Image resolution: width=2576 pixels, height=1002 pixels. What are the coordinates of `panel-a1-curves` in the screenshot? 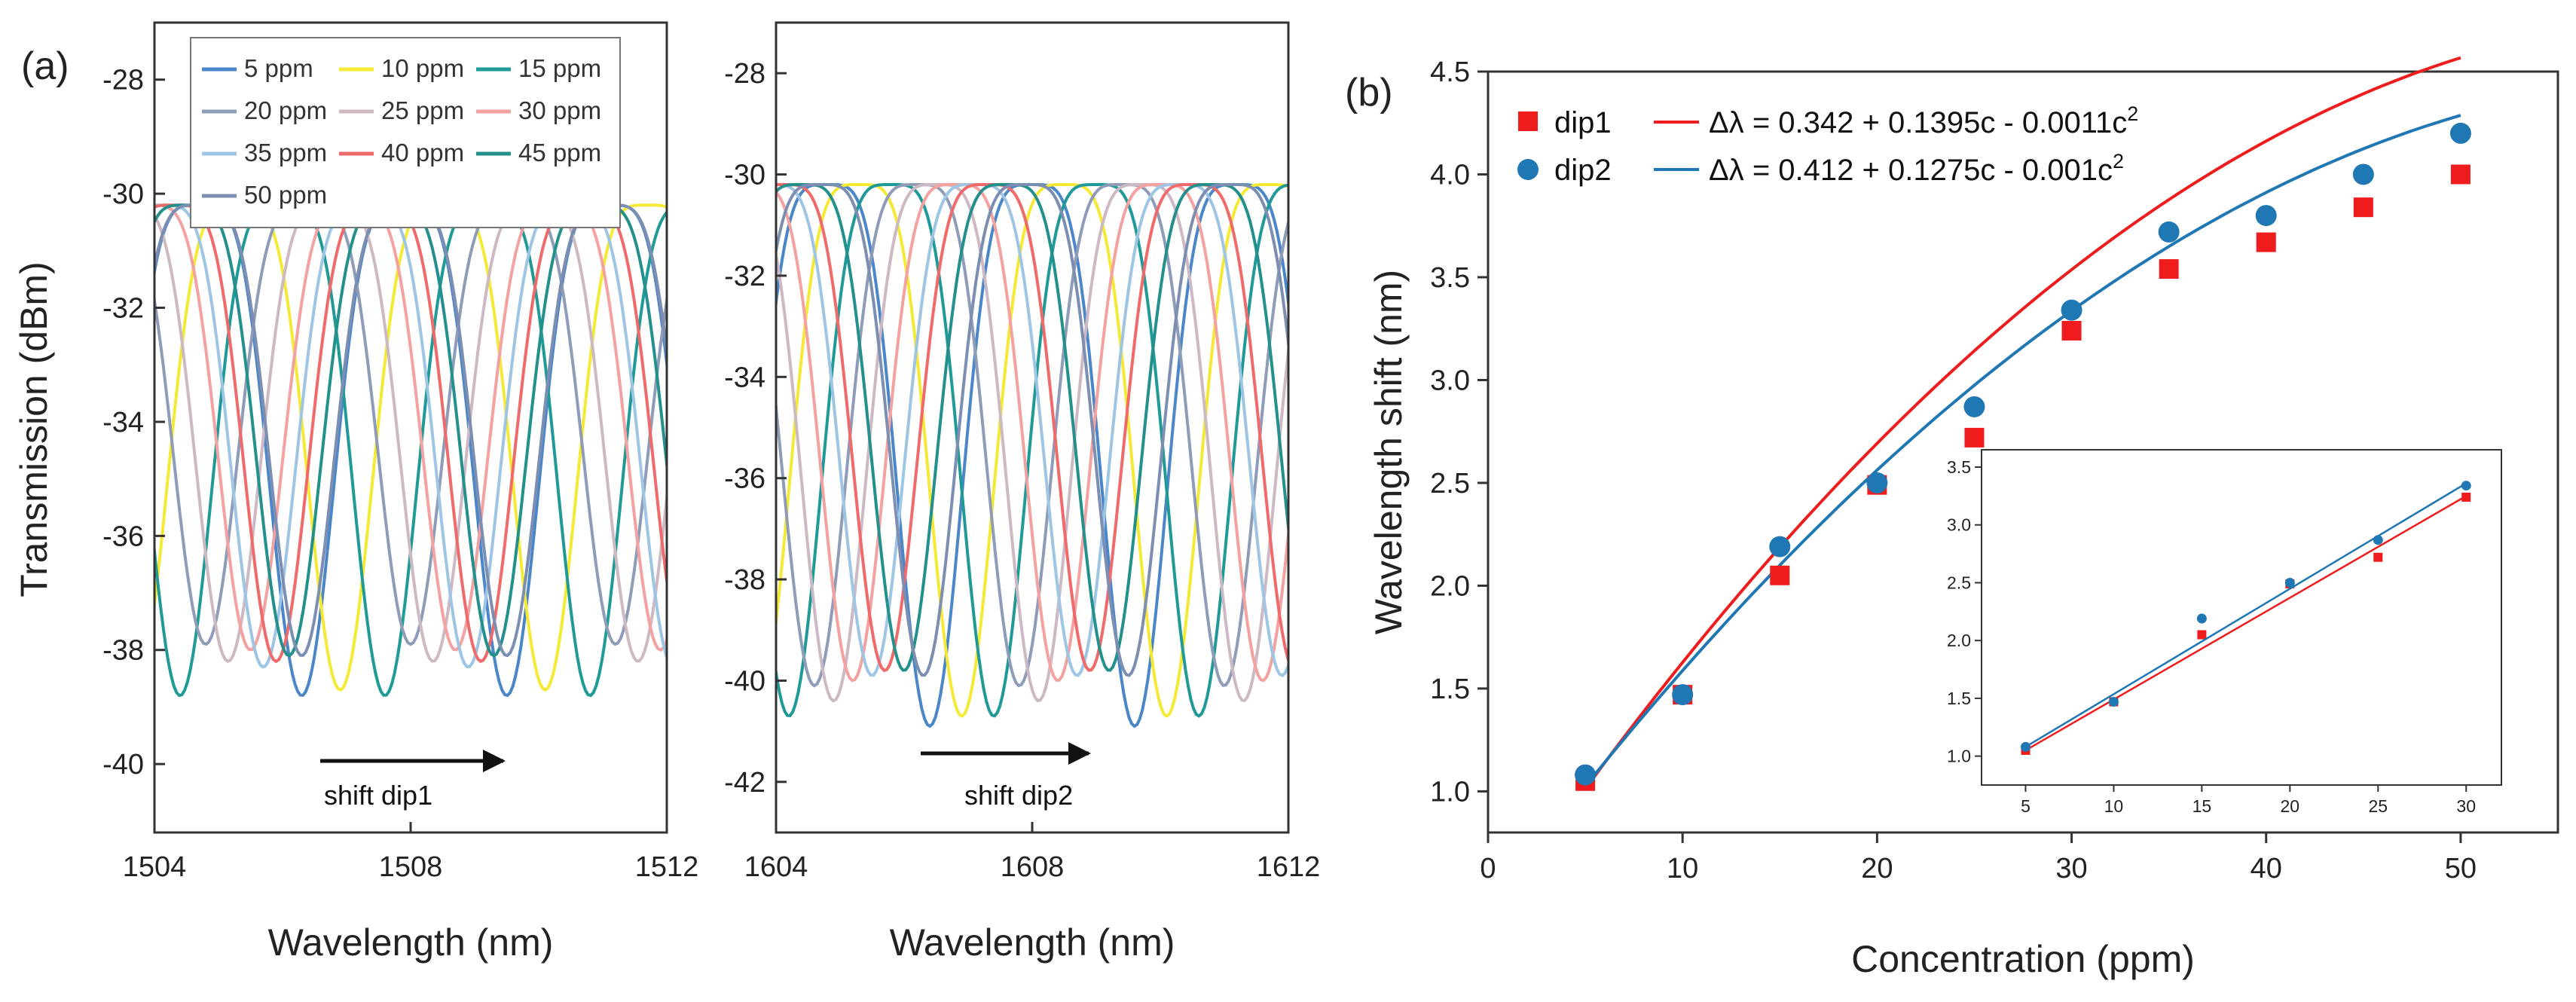 It's located at (410, 450).